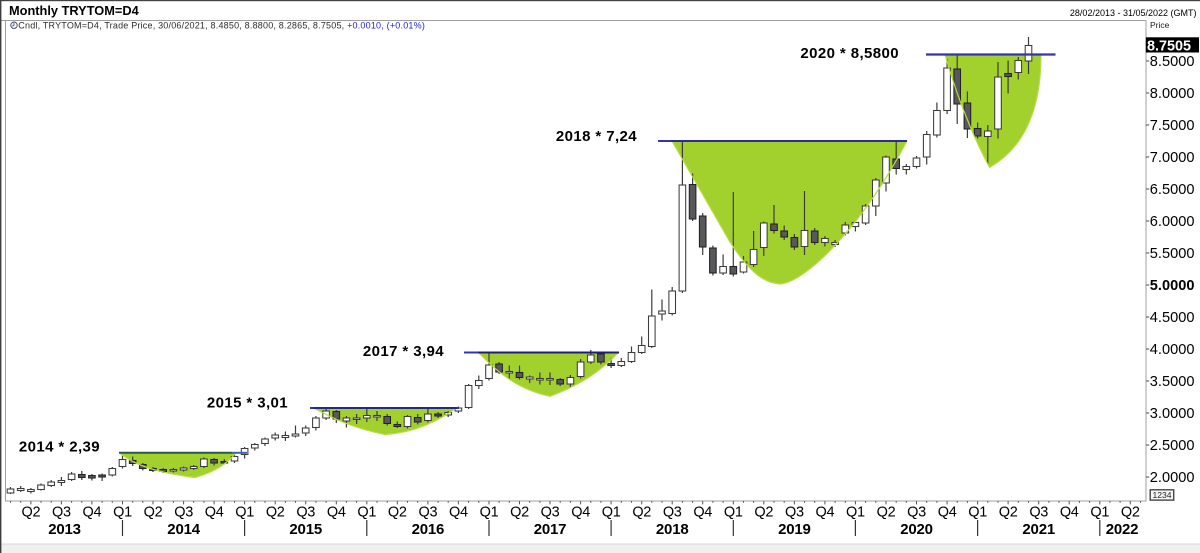 The image size is (1200, 553). Describe the element at coordinates (1172, 414) in the screenshot. I see `svg-text: 3.0000` at that location.